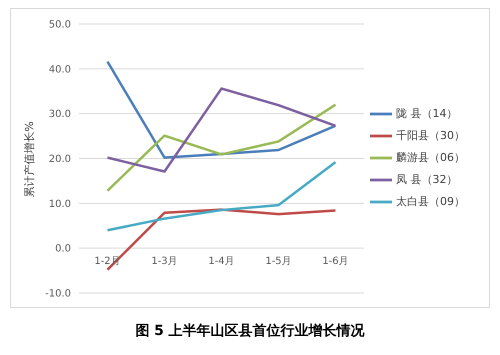  I want to click on y-tick-label: 40.0, so click(59, 70).